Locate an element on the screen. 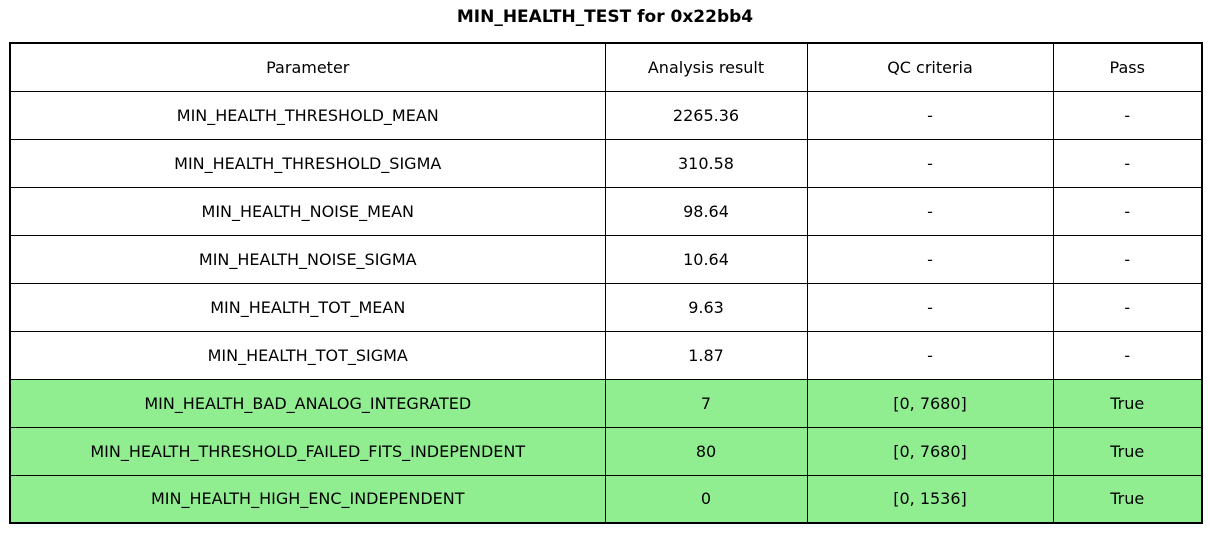 This screenshot has width=1210, height=553. cell-analysis-result: 2265.36 is located at coordinates (706, 115).